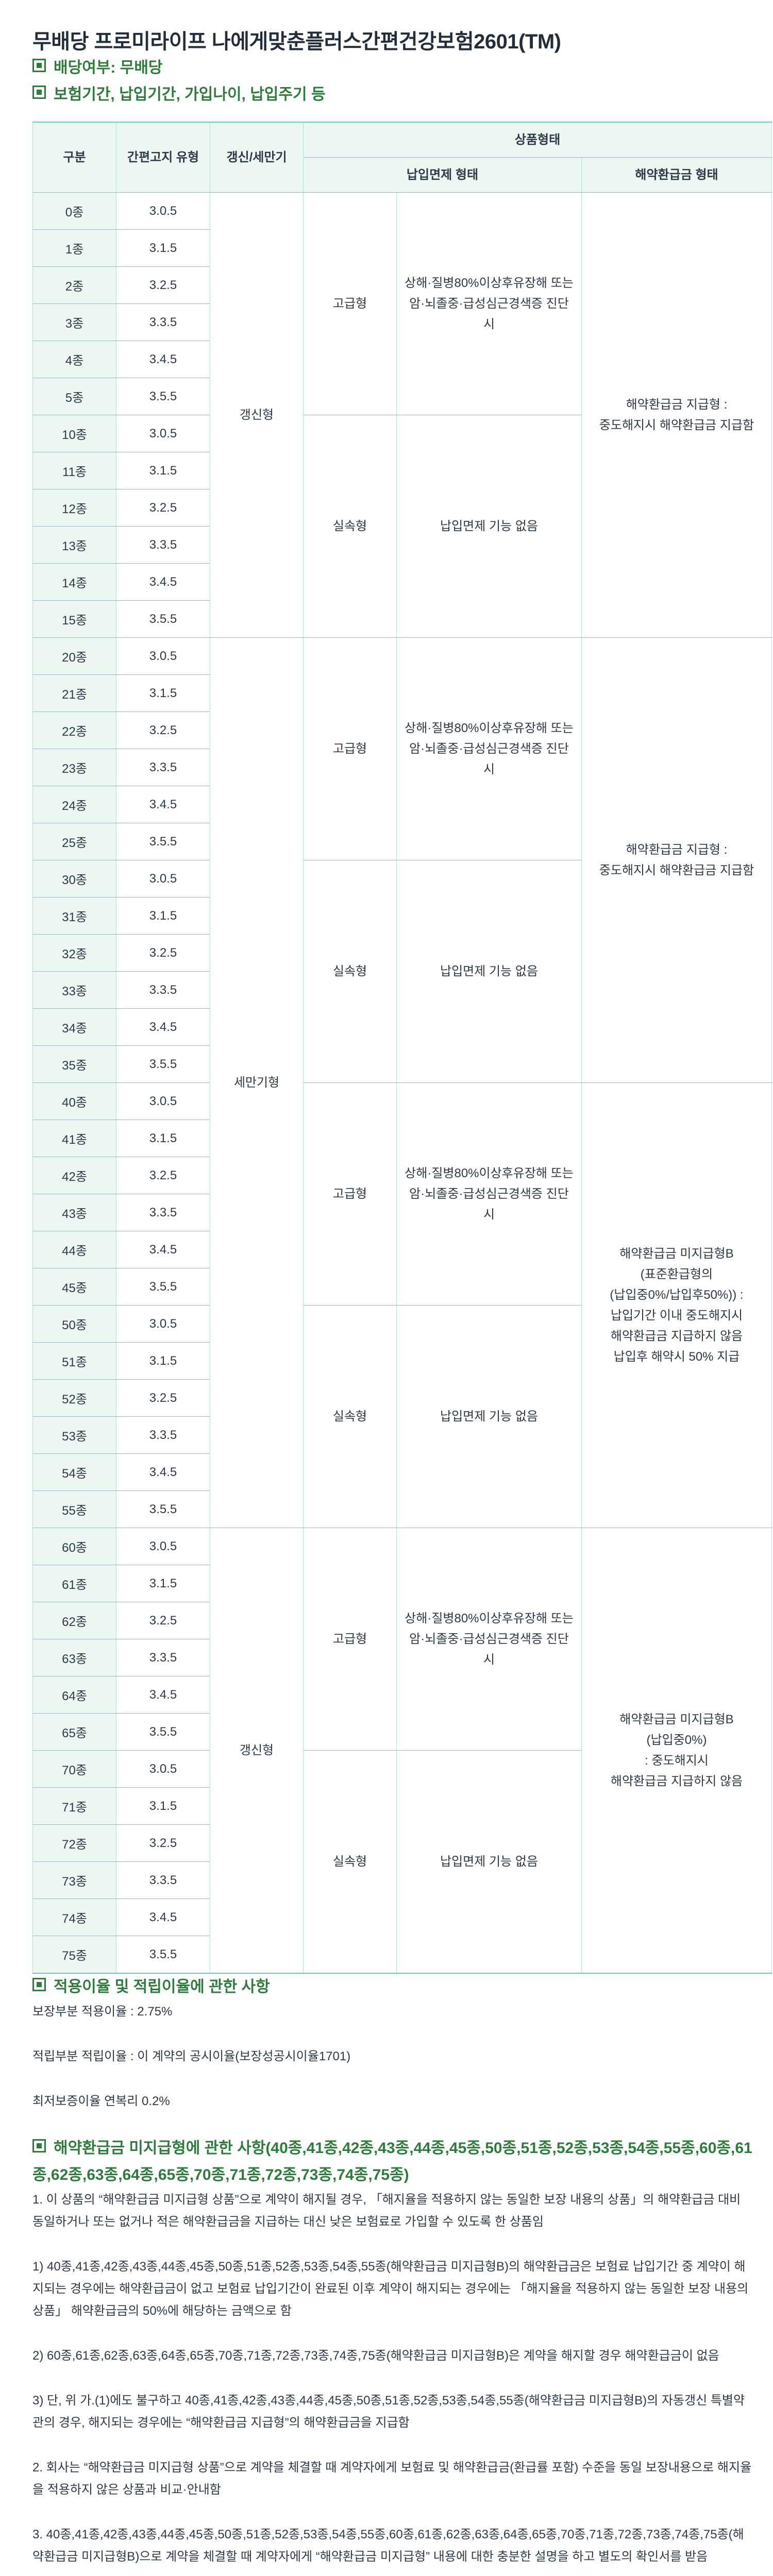 The image size is (773, 2576). Describe the element at coordinates (402, 1806) in the screenshot. I see `table-row: 71종 3.1.5` at that location.